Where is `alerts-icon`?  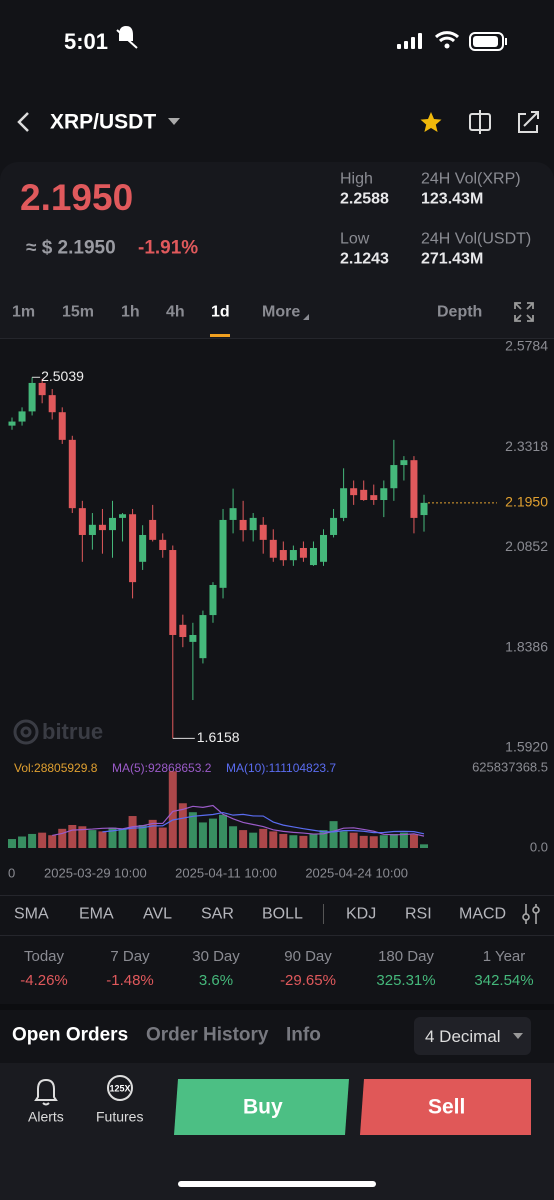
alerts-icon is located at coordinates (46, 1092).